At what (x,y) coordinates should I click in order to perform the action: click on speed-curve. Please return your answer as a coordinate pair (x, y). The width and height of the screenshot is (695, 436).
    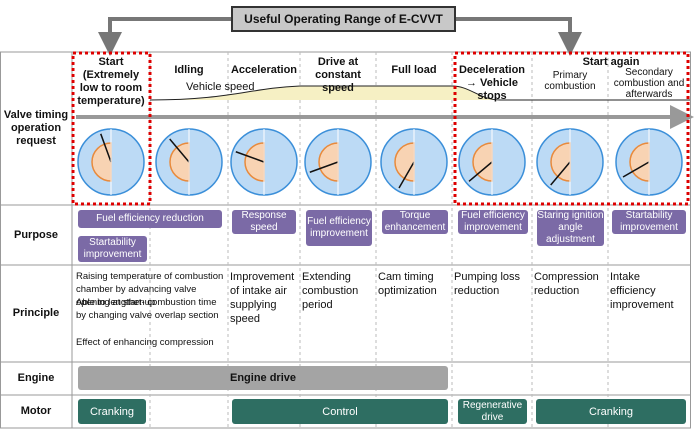
    Looking at the image, I should click on (419, 93).